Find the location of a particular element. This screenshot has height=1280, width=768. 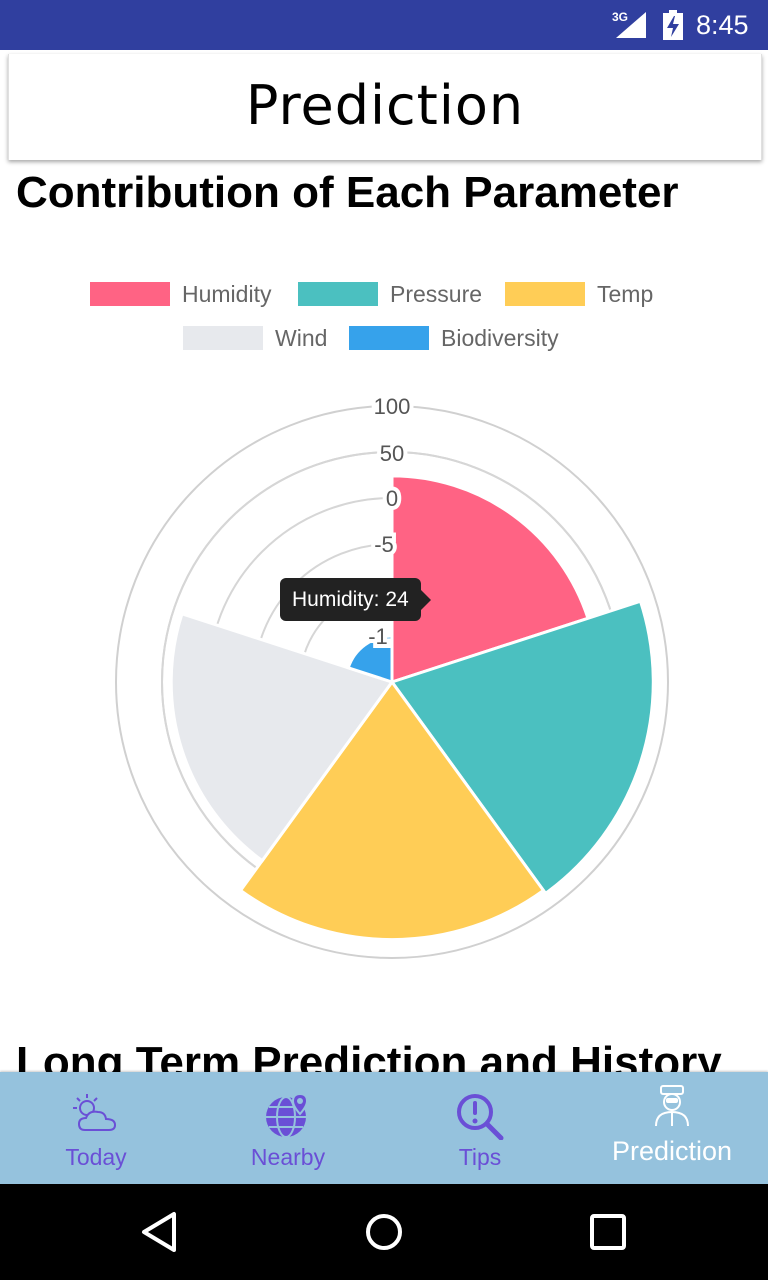

nav-item-tips: Tips is located at coordinates (480, 1128).